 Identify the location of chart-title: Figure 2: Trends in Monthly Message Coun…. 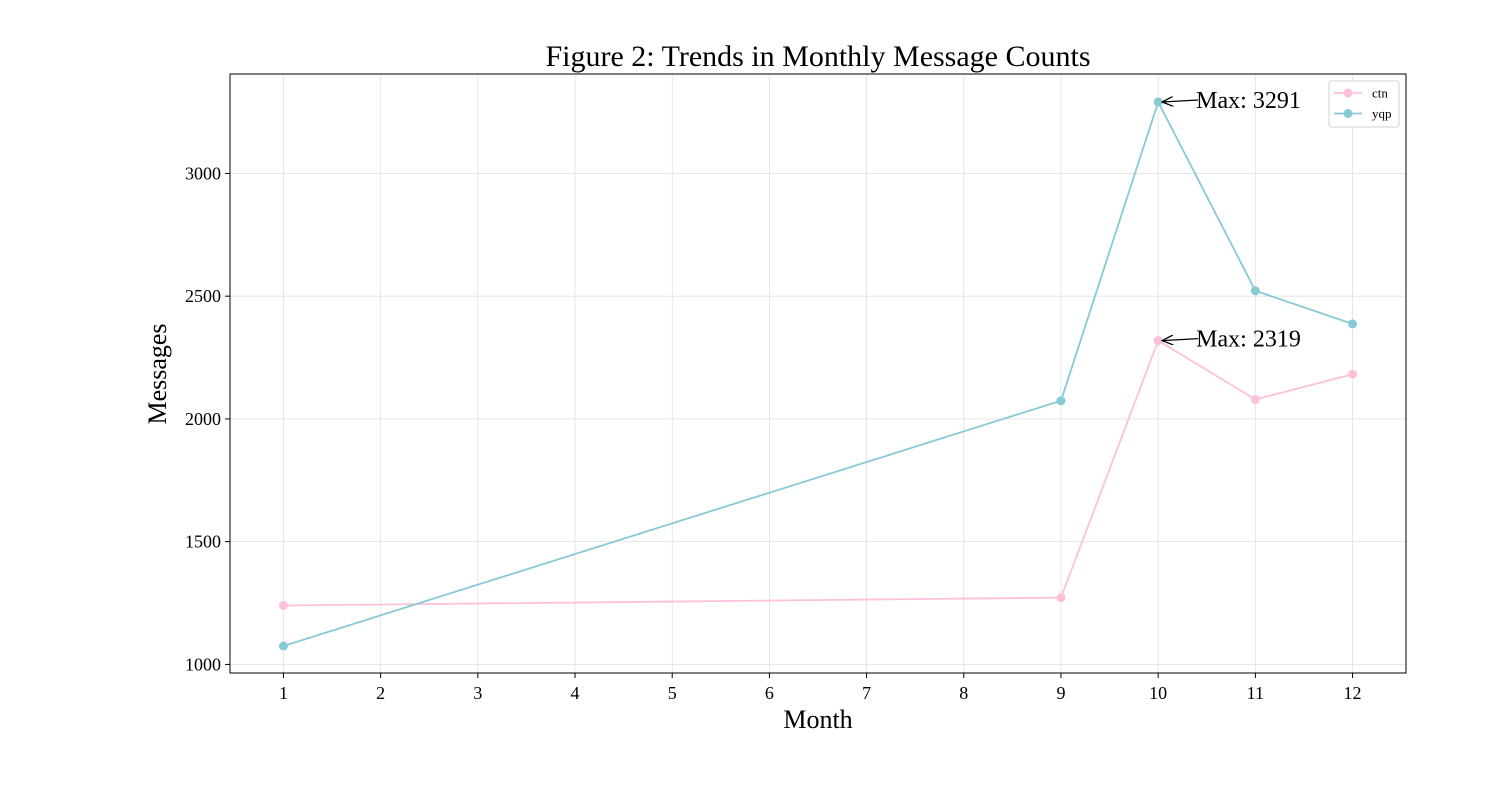
(817, 56).